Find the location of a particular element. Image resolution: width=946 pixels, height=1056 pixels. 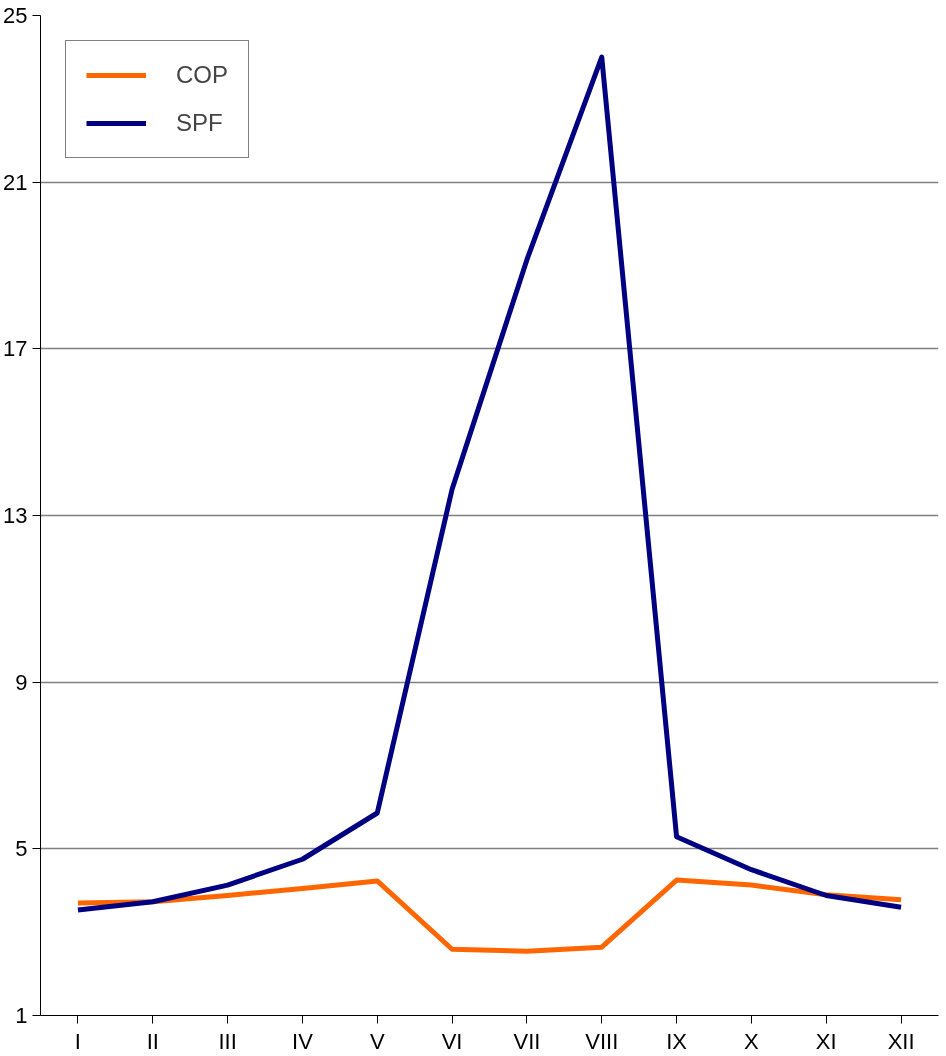

y-tick-label: 13 is located at coordinates (15, 515).